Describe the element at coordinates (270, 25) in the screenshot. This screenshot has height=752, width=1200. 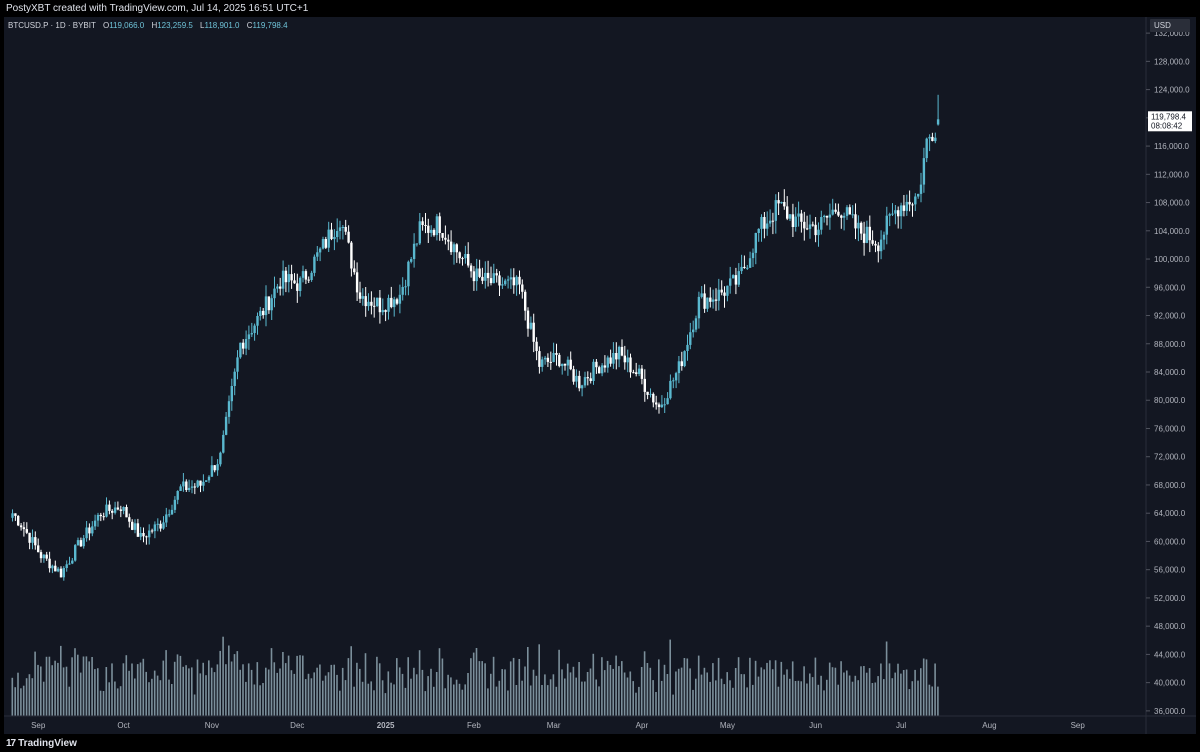
I see `close-value: 119,798.4` at that location.